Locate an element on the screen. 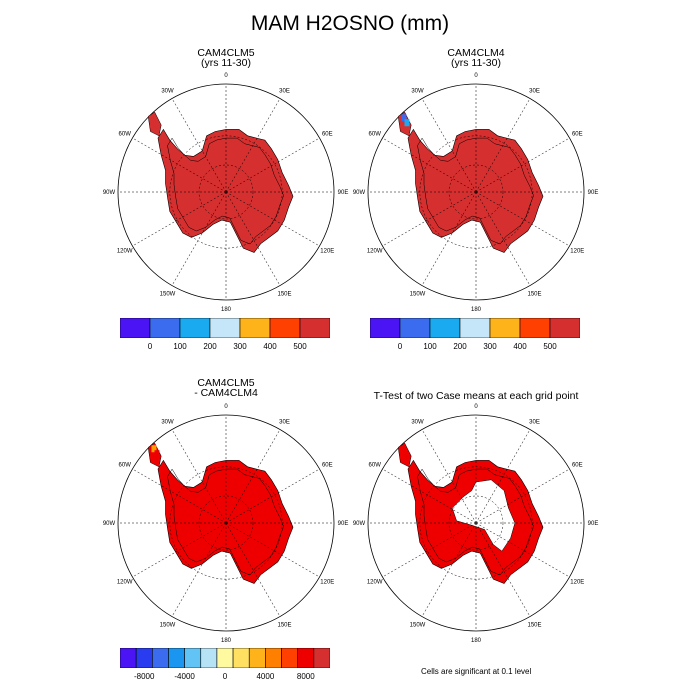  antarctic-peninsula is located at coordinates (404, 455).